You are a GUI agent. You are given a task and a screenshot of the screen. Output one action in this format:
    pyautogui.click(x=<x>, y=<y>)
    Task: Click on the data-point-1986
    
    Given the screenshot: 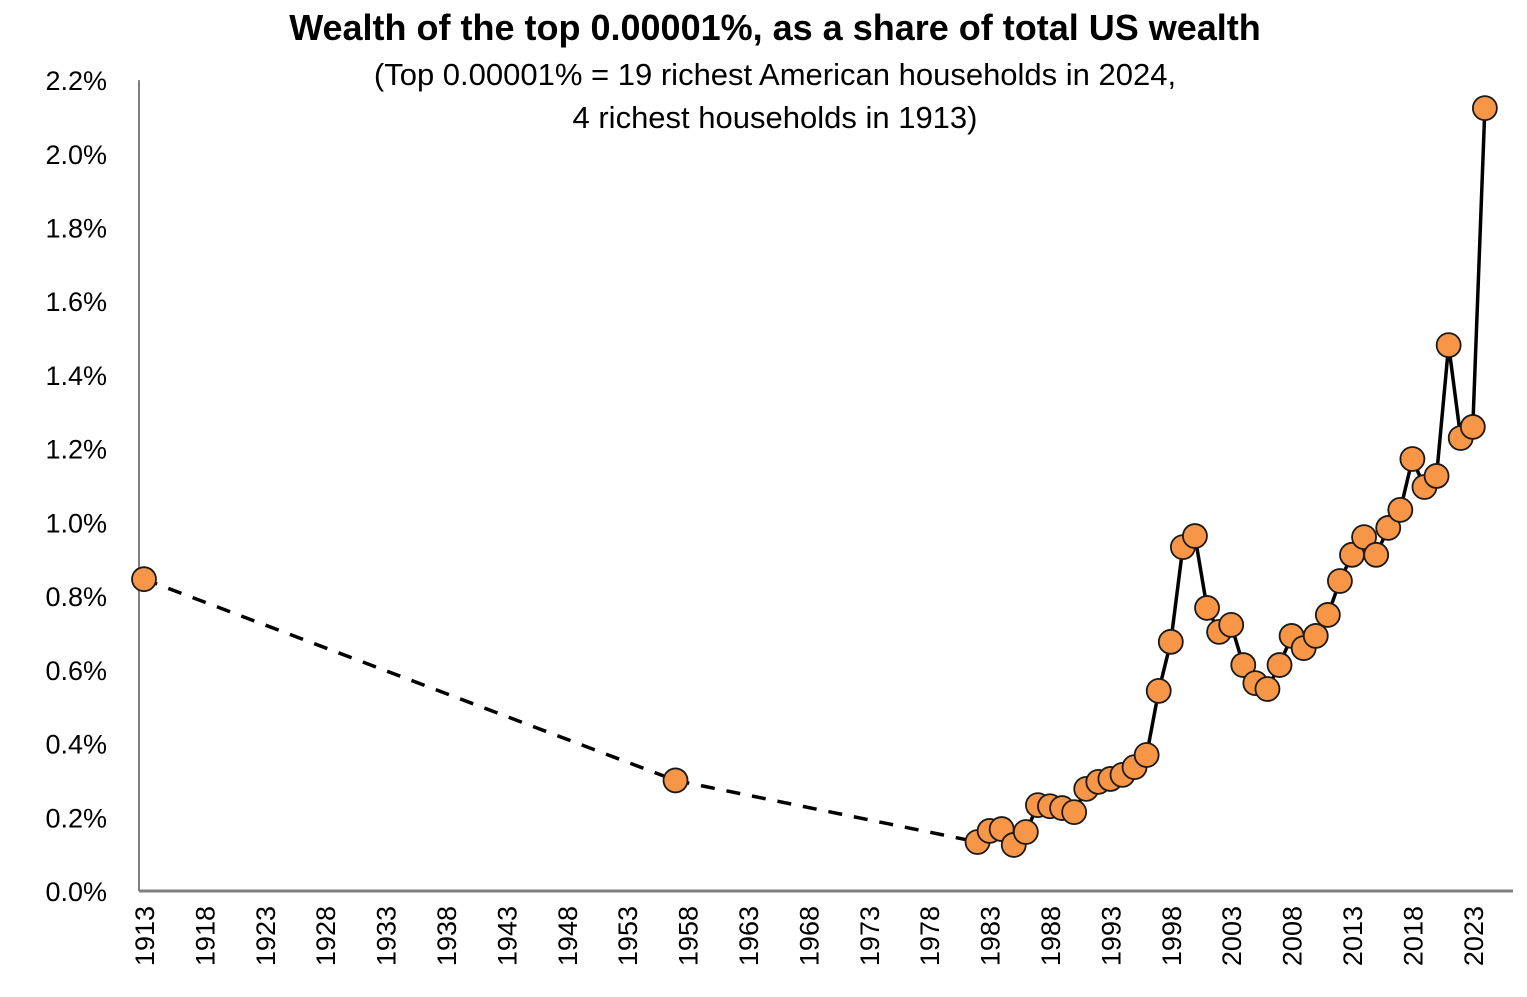 What is the action you would take?
    pyautogui.click(x=1025, y=832)
    